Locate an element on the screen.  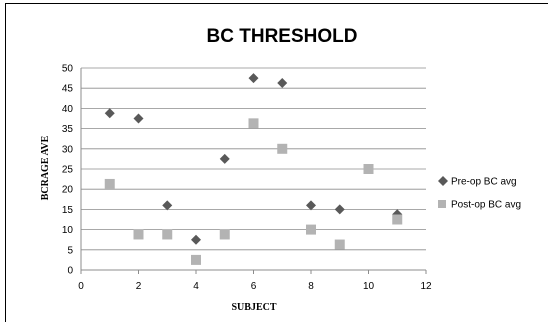
y-tick-labels: 0 5 10 15 20 25 30 35 40 45 50 is located at coordinates (68, 170).